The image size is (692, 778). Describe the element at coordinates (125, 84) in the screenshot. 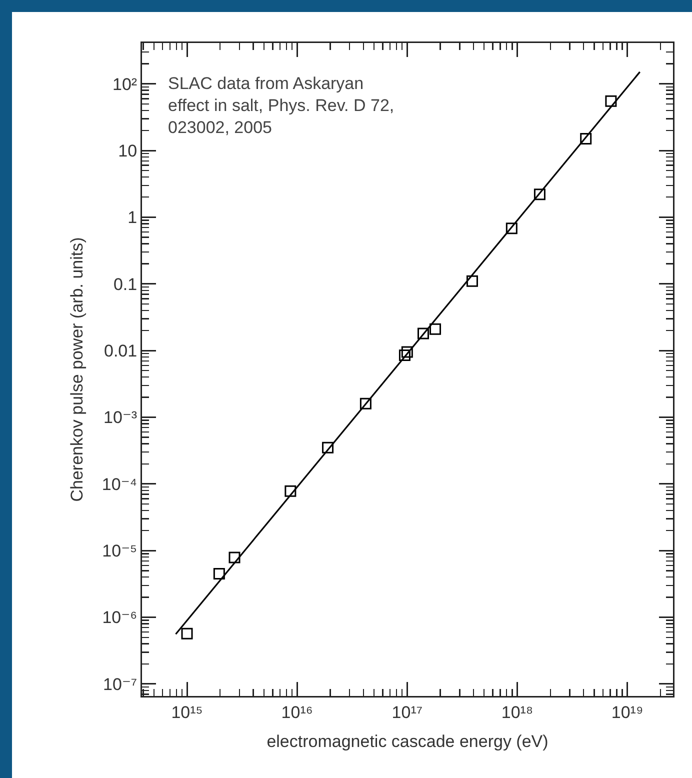

I see `y-tick-label: 10²` at that location.